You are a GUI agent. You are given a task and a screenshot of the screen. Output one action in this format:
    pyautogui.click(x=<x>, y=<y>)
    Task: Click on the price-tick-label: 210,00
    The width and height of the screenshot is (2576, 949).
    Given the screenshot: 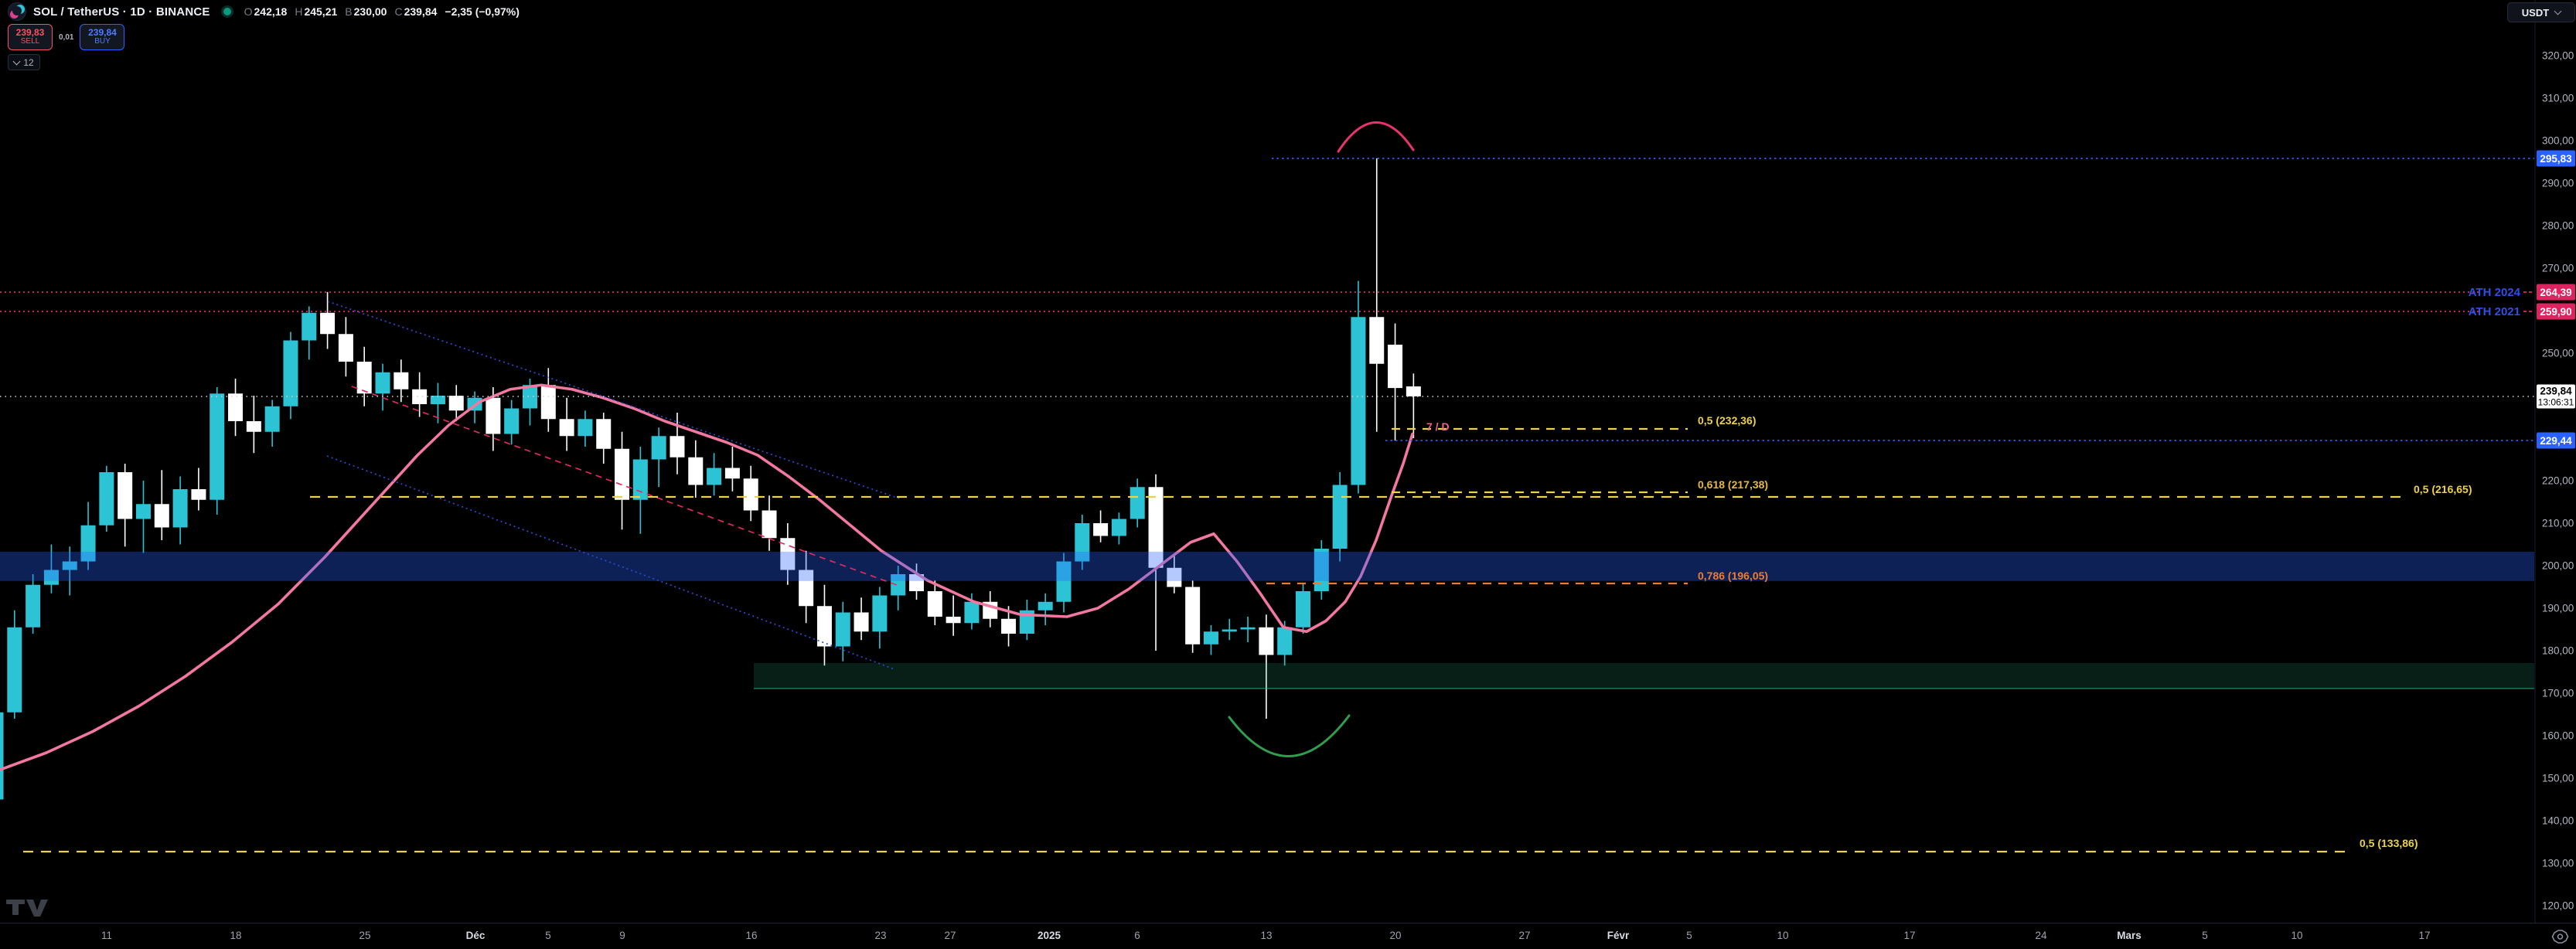 What is the action you would take?
    pyautogui.click(x=2558, y=523)
    